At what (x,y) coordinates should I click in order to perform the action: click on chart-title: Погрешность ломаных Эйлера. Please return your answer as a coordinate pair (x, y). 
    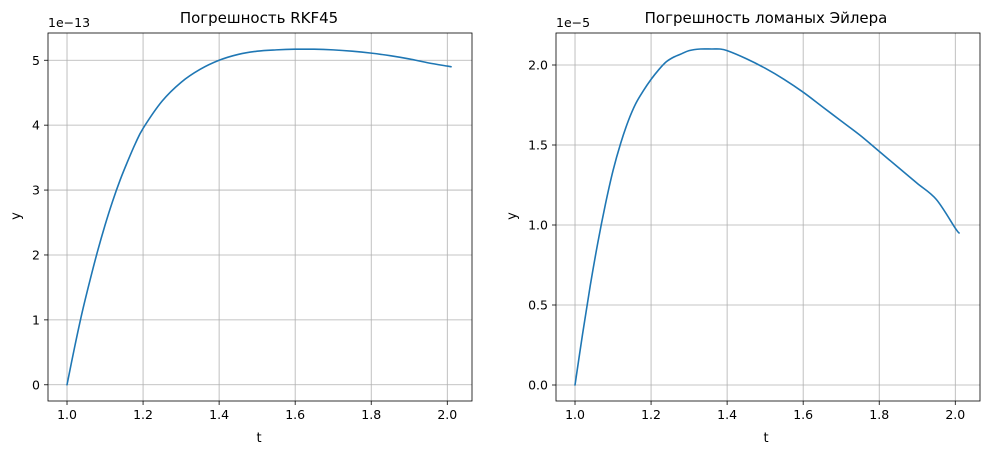
    Looking at the image, I should click on (766, 18).